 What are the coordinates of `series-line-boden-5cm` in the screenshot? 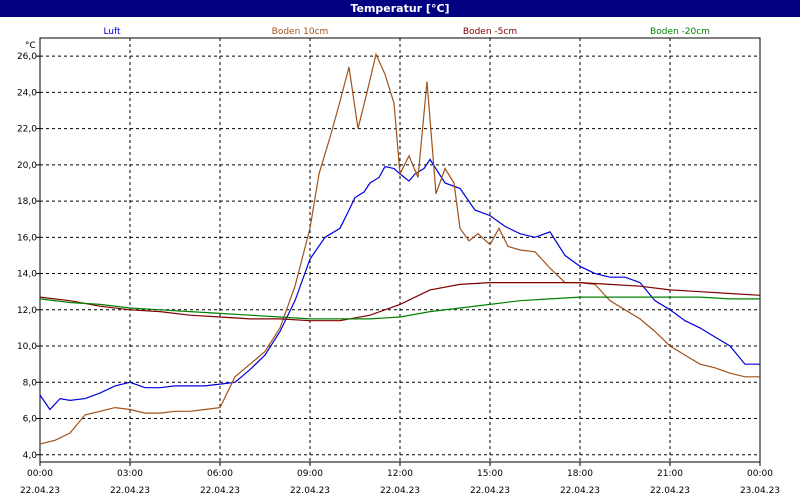 It's located at (400, 302).